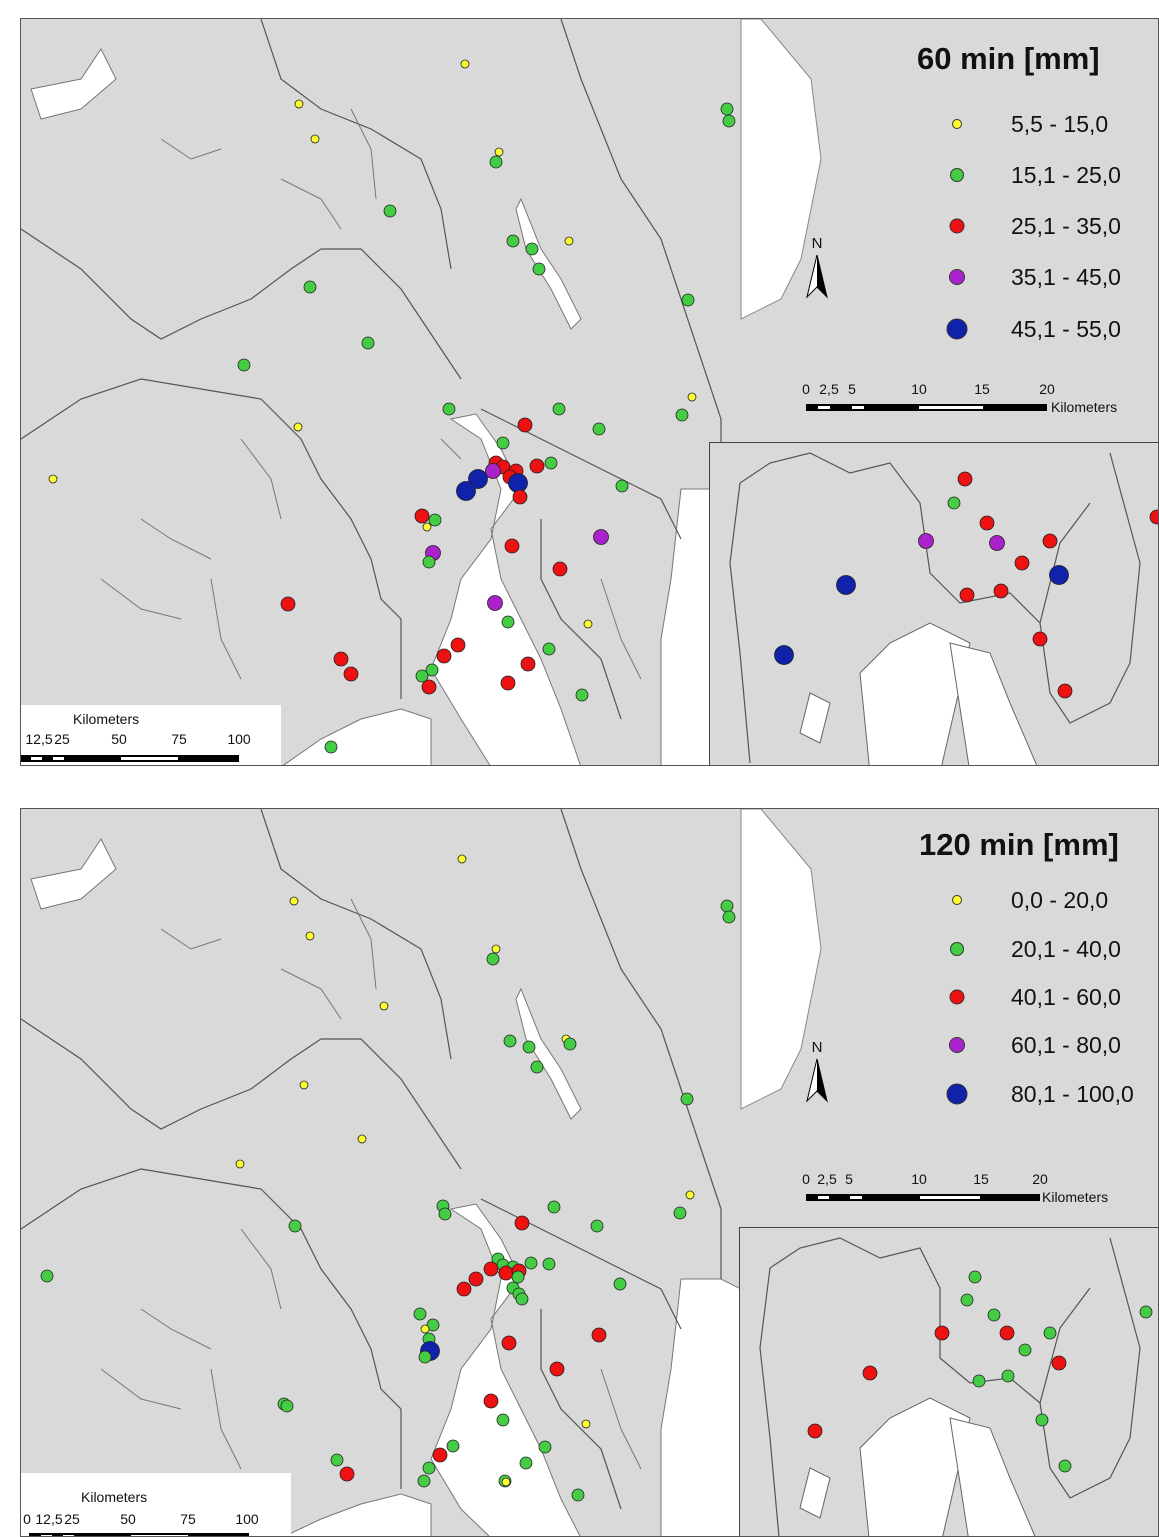  I want to click on scale-unit: Kilometers, so click(1084, 407).